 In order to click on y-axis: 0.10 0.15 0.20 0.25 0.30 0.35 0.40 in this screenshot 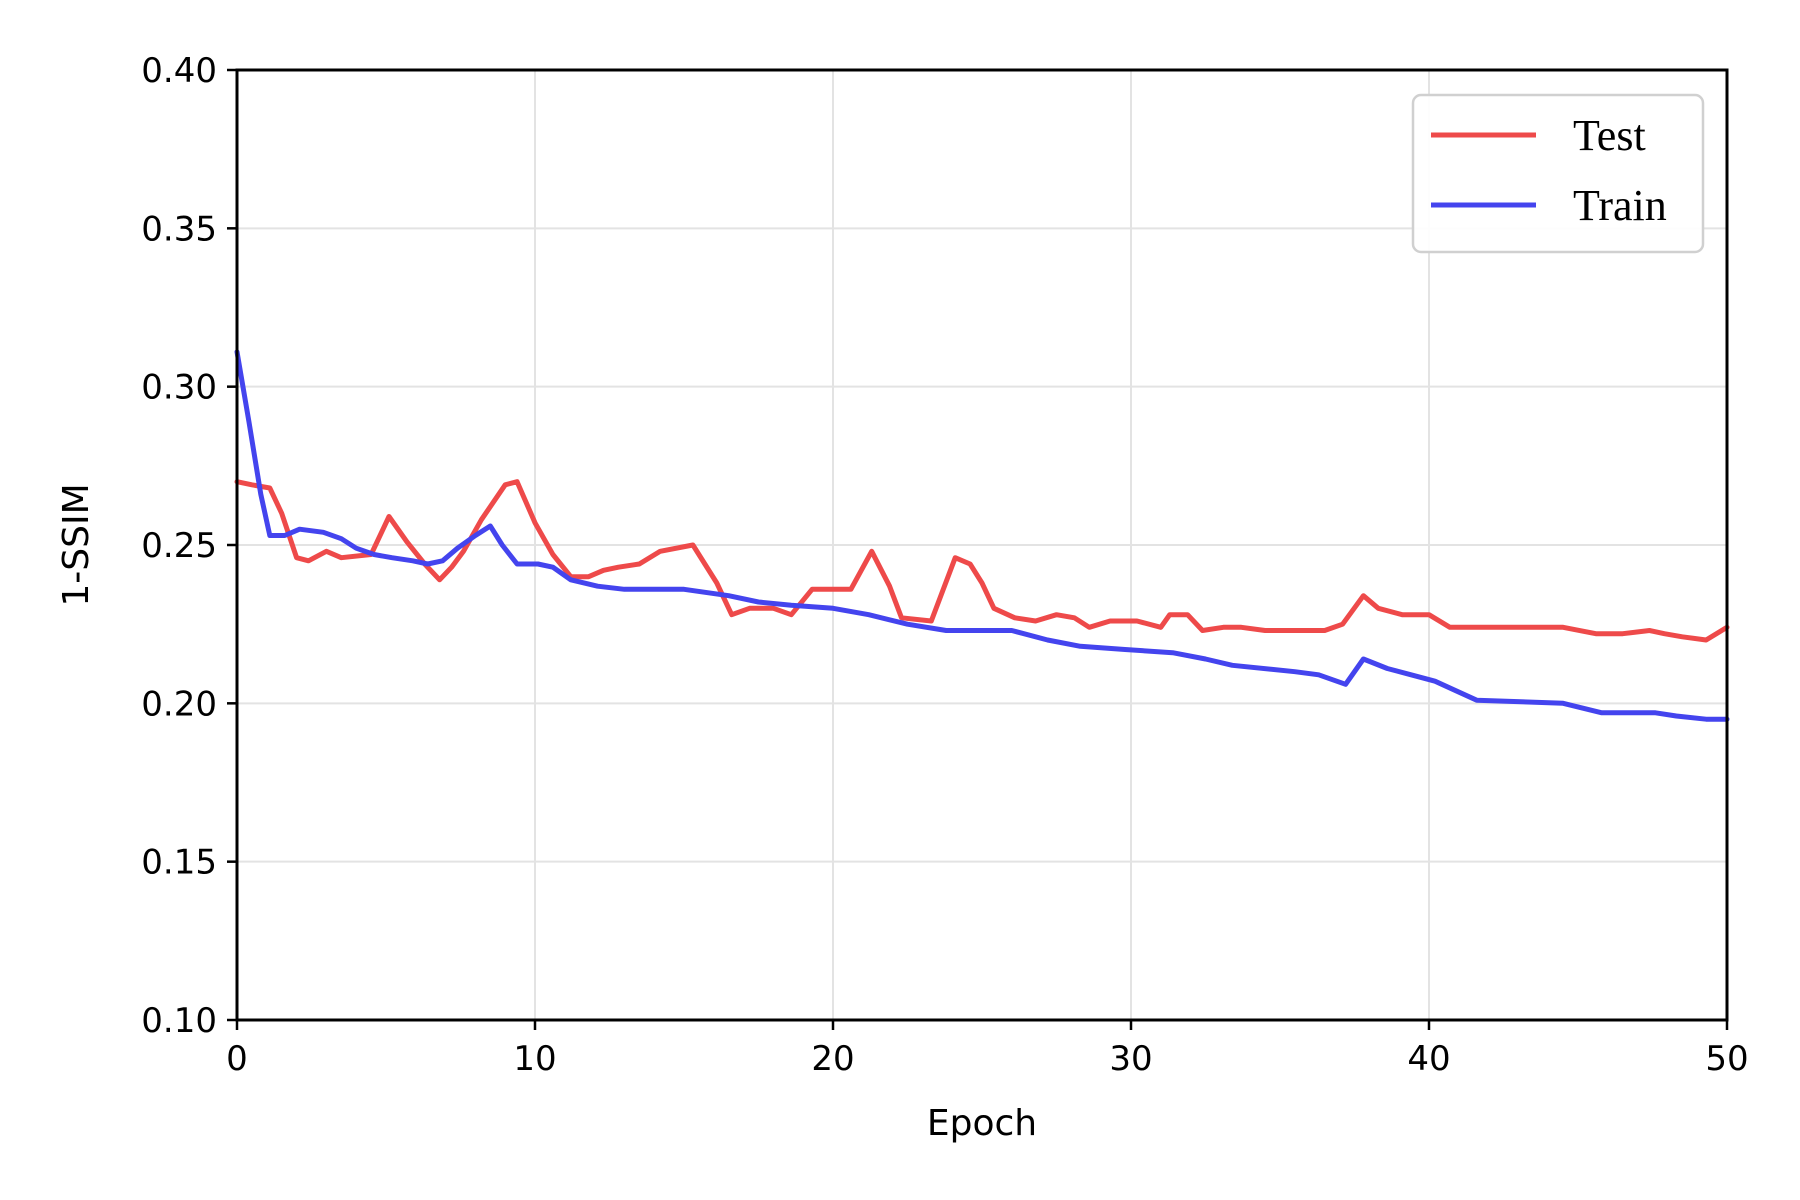, I will do `click(189, 546)`.